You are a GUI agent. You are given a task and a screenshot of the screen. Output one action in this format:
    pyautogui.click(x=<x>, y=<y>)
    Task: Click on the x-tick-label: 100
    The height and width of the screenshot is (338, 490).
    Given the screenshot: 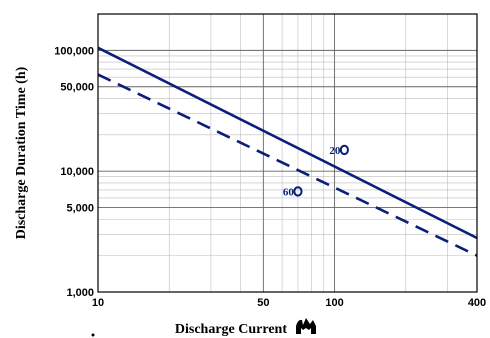 What is the action you would take?
    pyautogui.click(x=334, y=303)
    